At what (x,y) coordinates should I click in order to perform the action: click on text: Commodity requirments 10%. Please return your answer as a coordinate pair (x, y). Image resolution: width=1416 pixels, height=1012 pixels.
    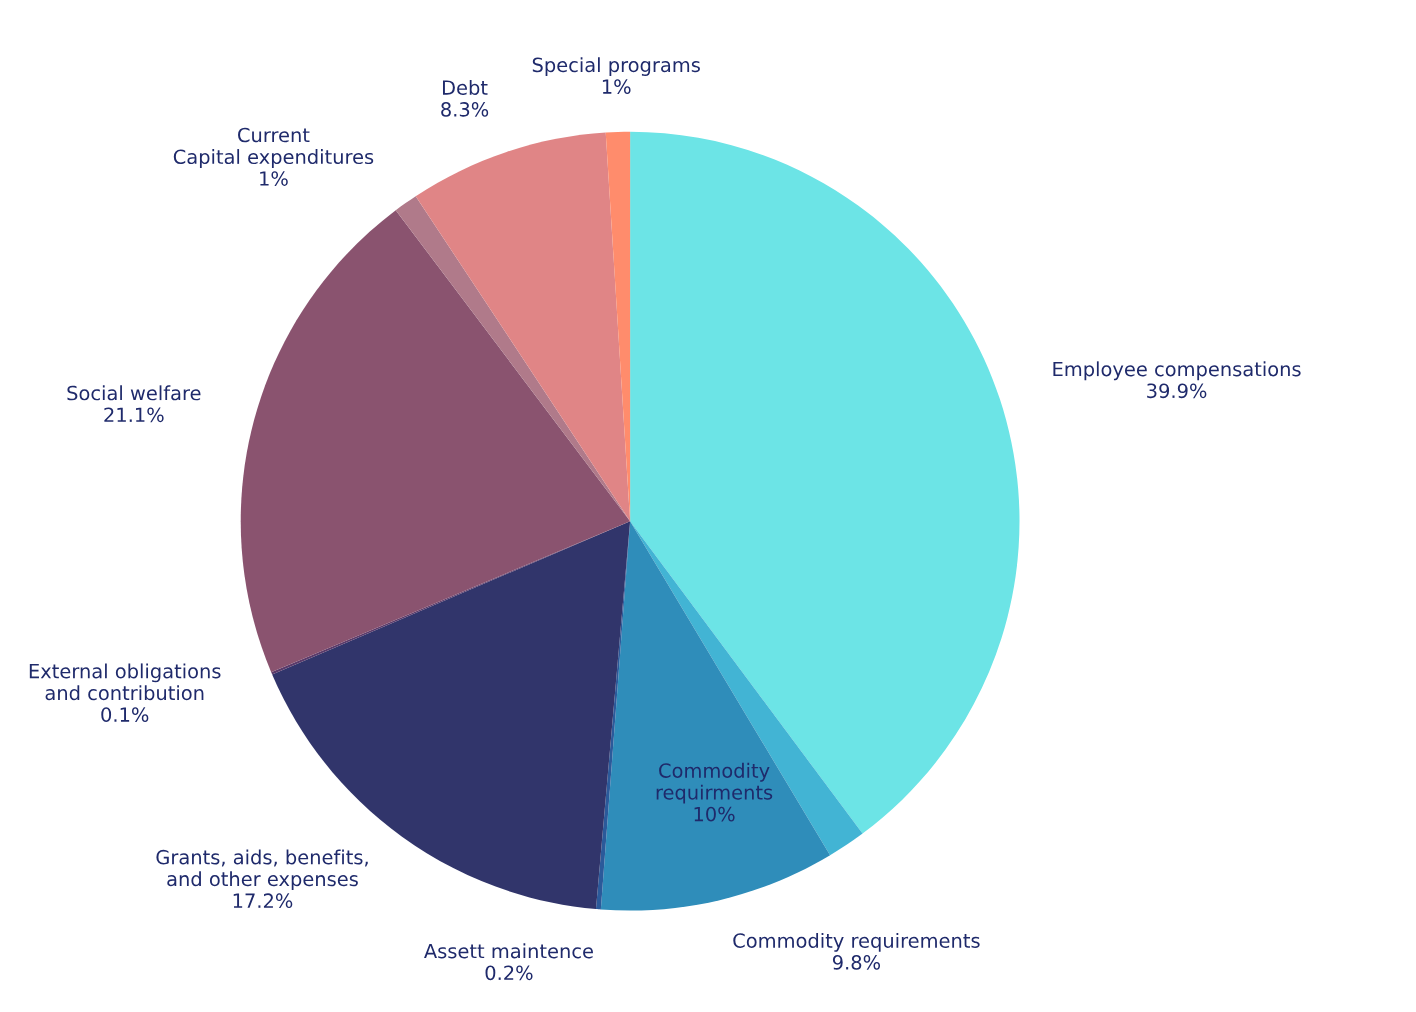
    Looking at the image, I should click on (714, 792).